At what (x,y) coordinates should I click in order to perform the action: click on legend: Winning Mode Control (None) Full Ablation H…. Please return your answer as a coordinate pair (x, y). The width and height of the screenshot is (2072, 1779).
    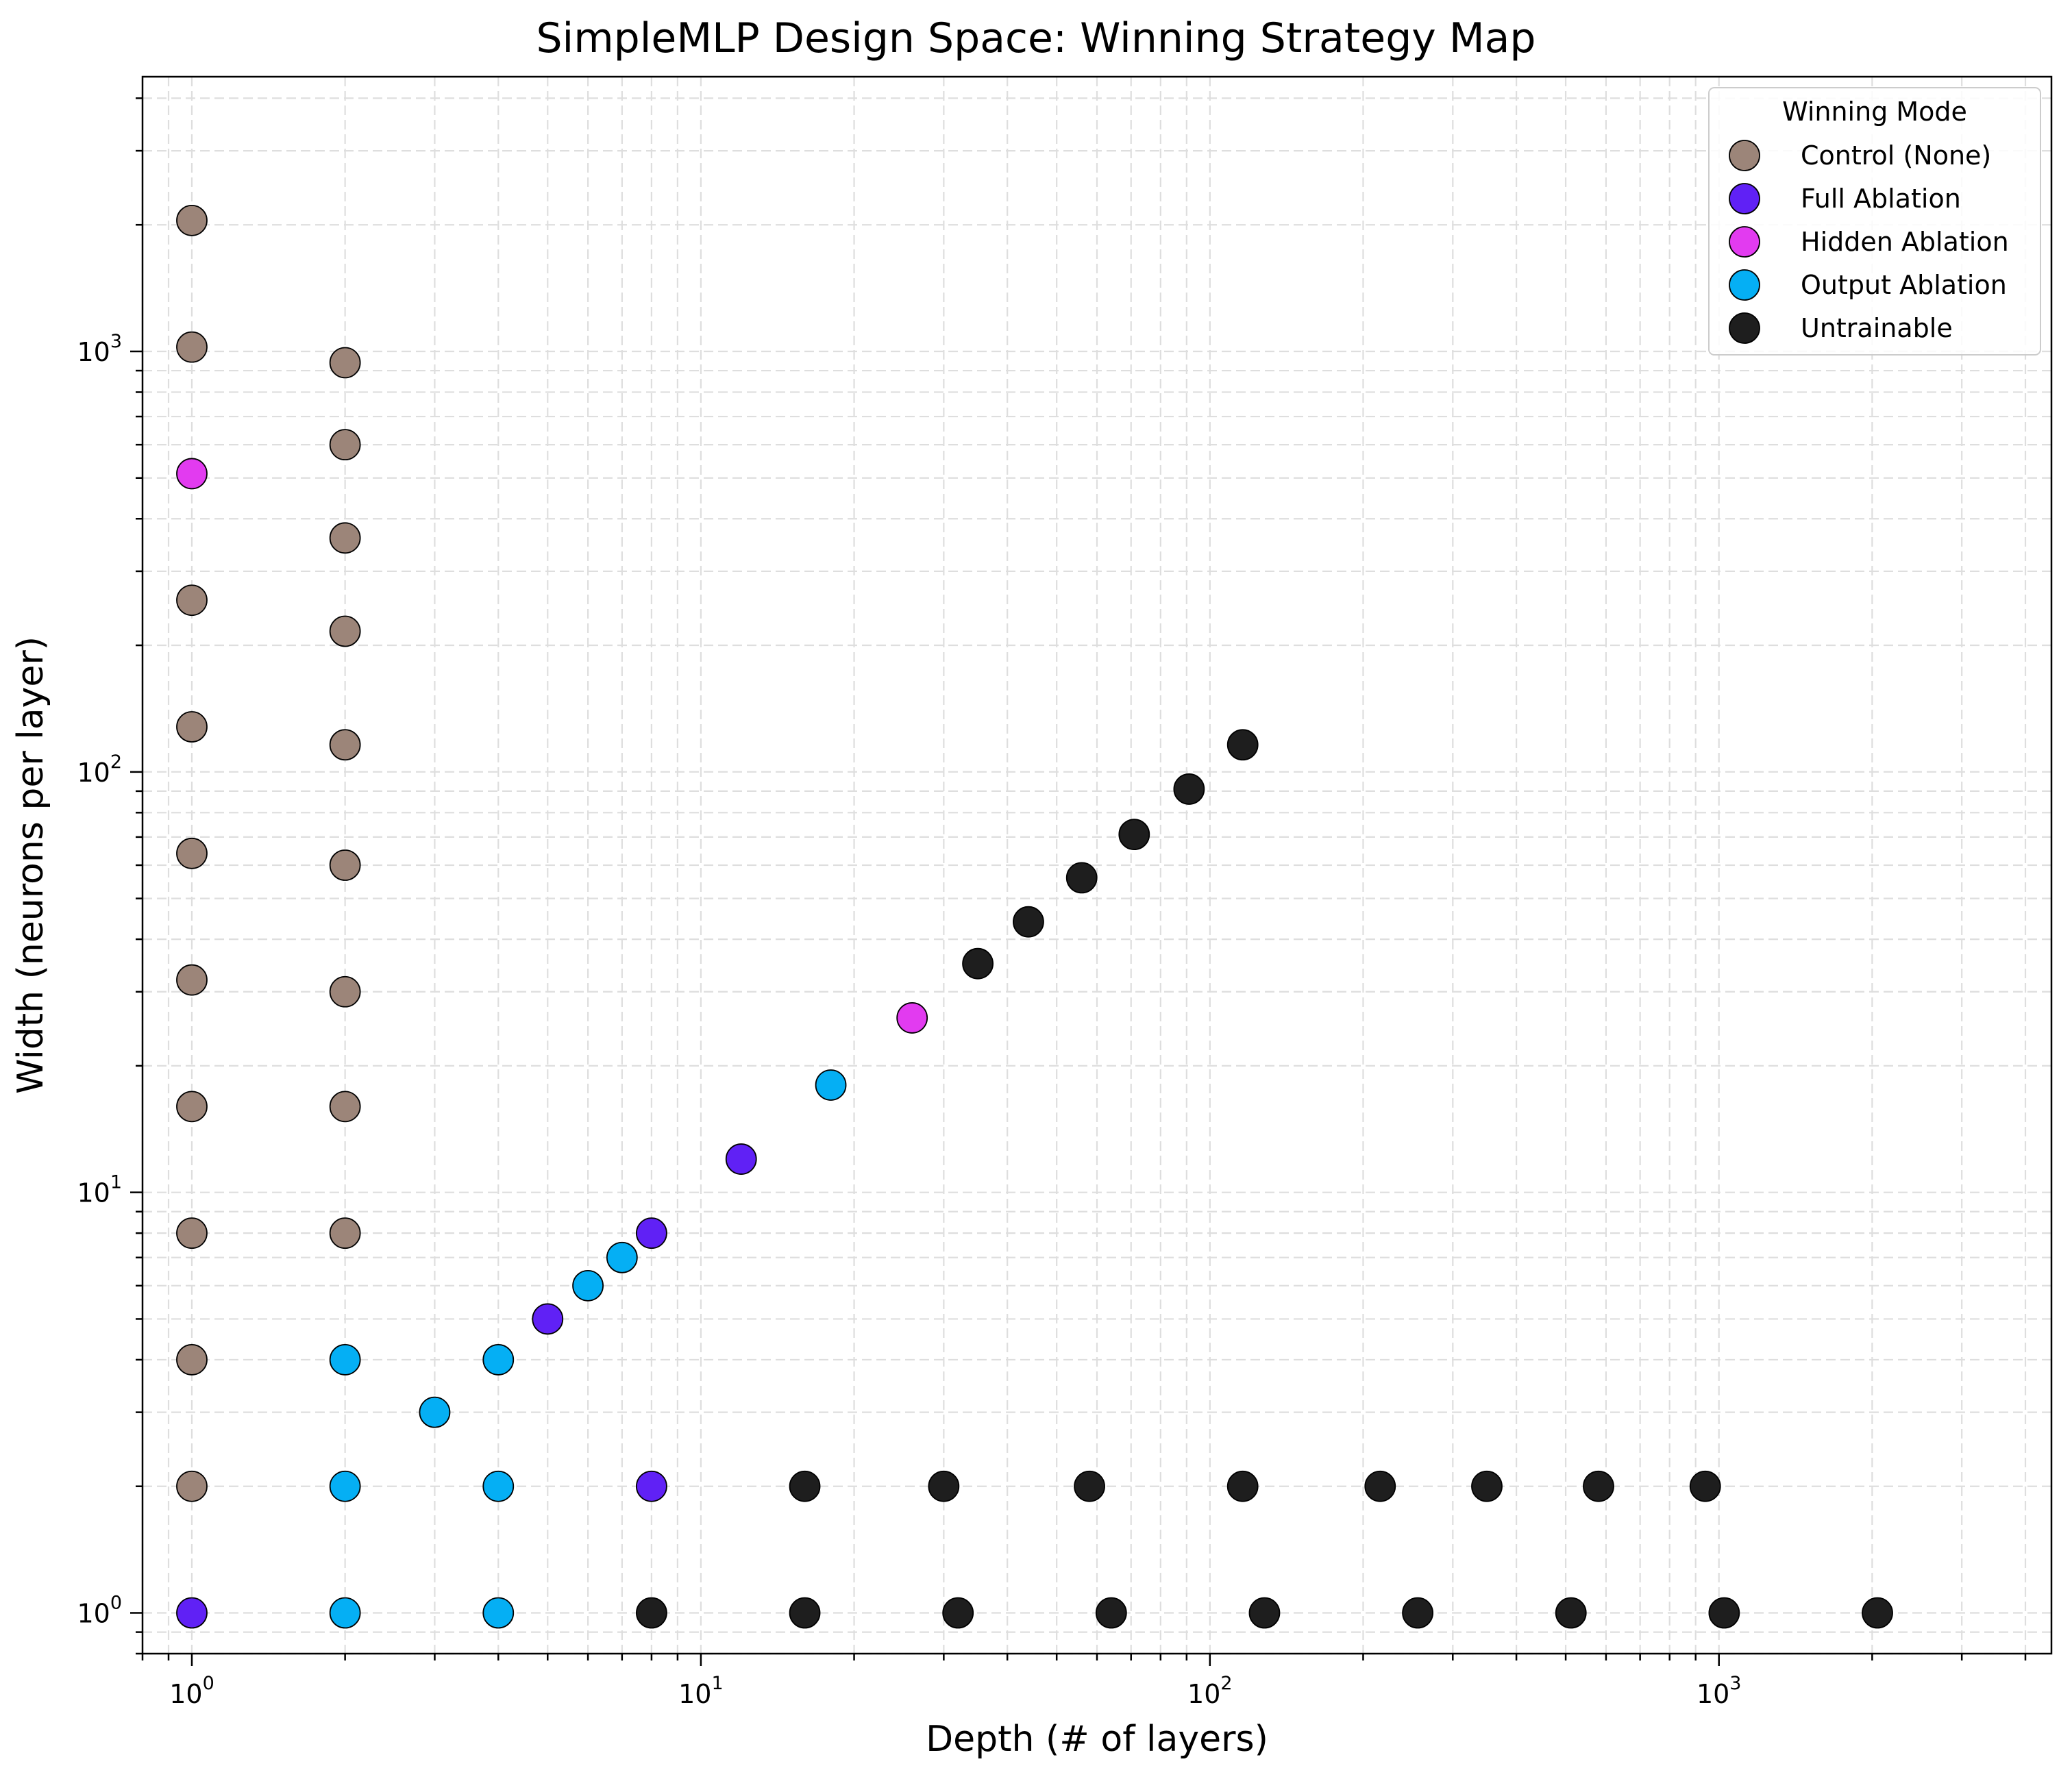
    Looking at the image, I should click on (1874, 221).